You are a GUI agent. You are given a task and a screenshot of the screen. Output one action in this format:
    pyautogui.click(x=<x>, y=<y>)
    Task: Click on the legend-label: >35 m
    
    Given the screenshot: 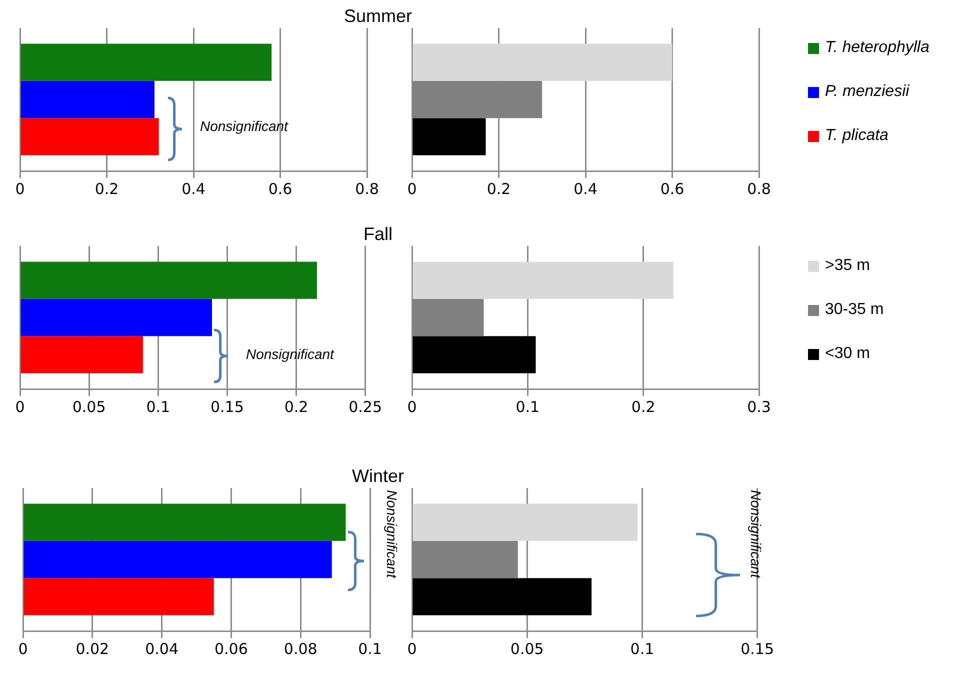 What is the action you would take?
    pyautogui.click(x=847, y=266)
    